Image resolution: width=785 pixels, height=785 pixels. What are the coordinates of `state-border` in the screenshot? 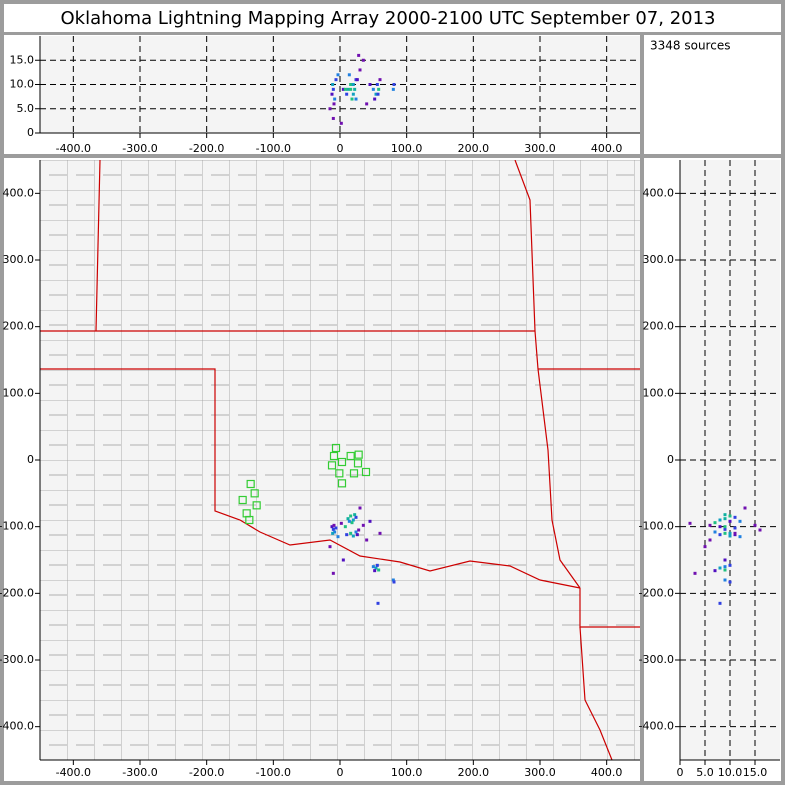 It's located at (547, 374).